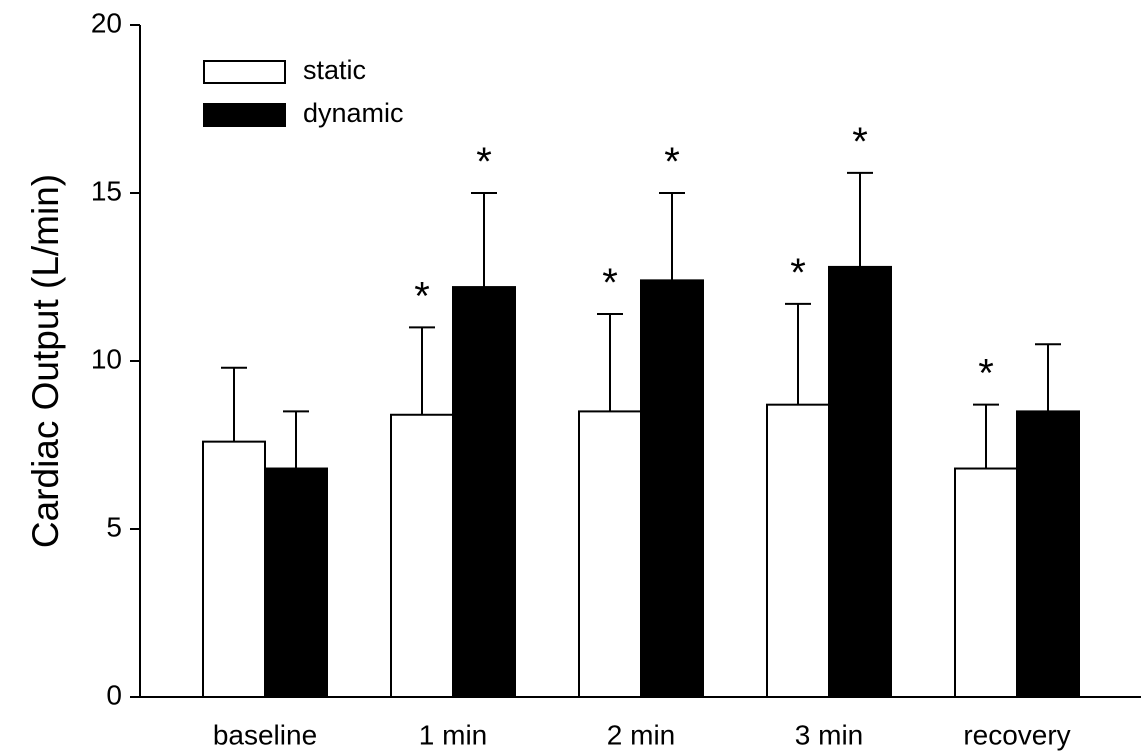 This screenshot has width=1141, height=754. I want to click on y-axis-label: Cardiac Output (L/min), so click(45, 361).